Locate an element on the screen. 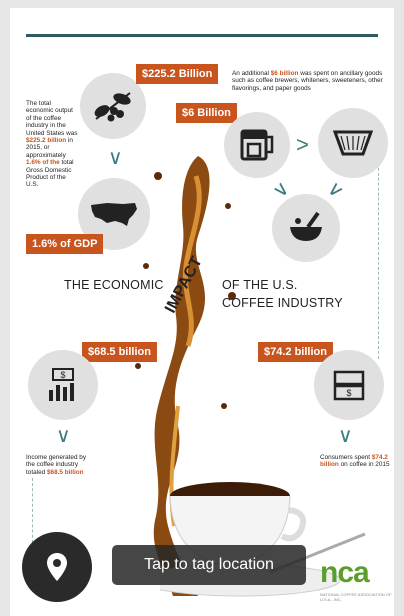 This screenshot has width=404, height=616. coffee-plant-circle is located at coordinates (113, 106).